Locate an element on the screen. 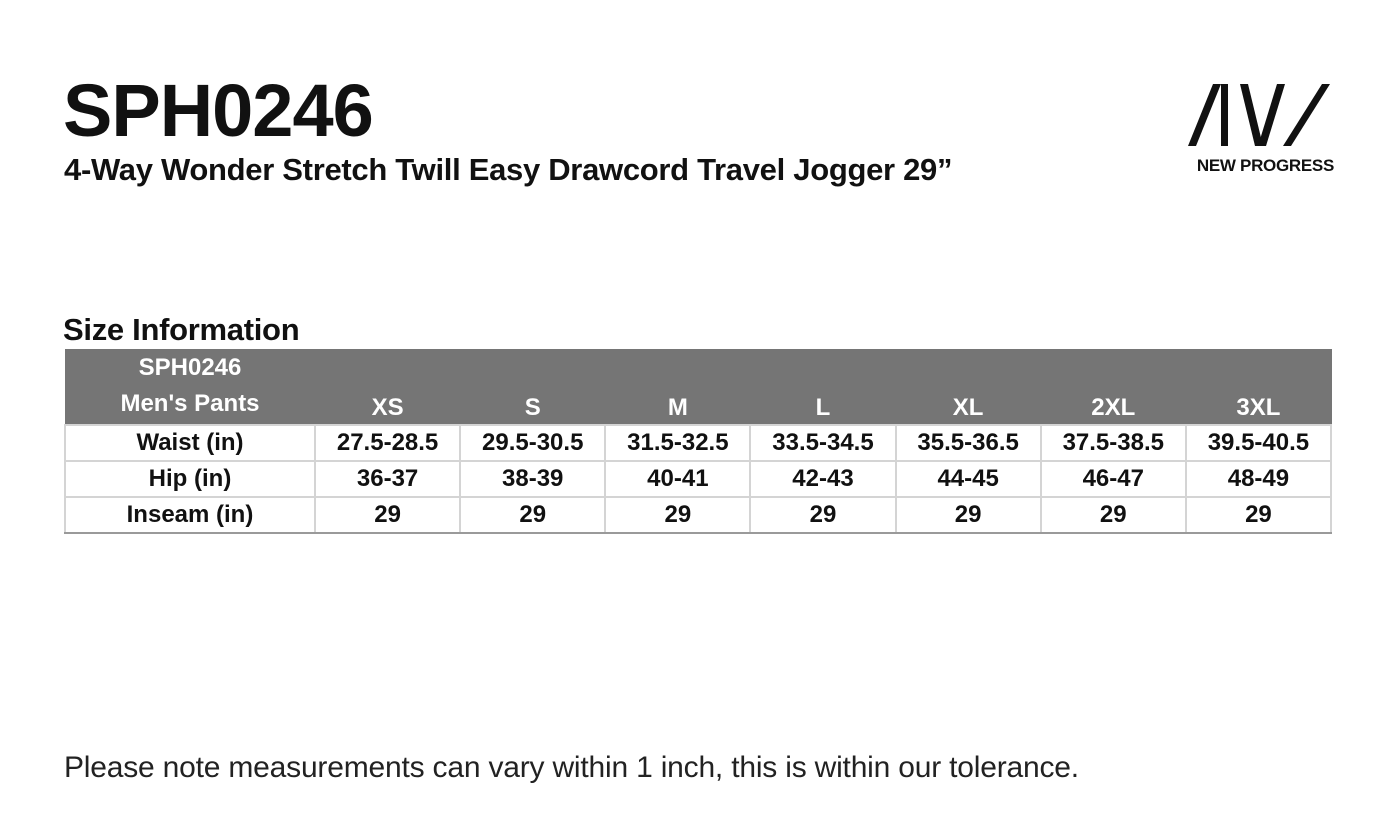  table-row: Inseam (in) 29 29 29 29 29 29 29 is located at coordinates (698, 515).